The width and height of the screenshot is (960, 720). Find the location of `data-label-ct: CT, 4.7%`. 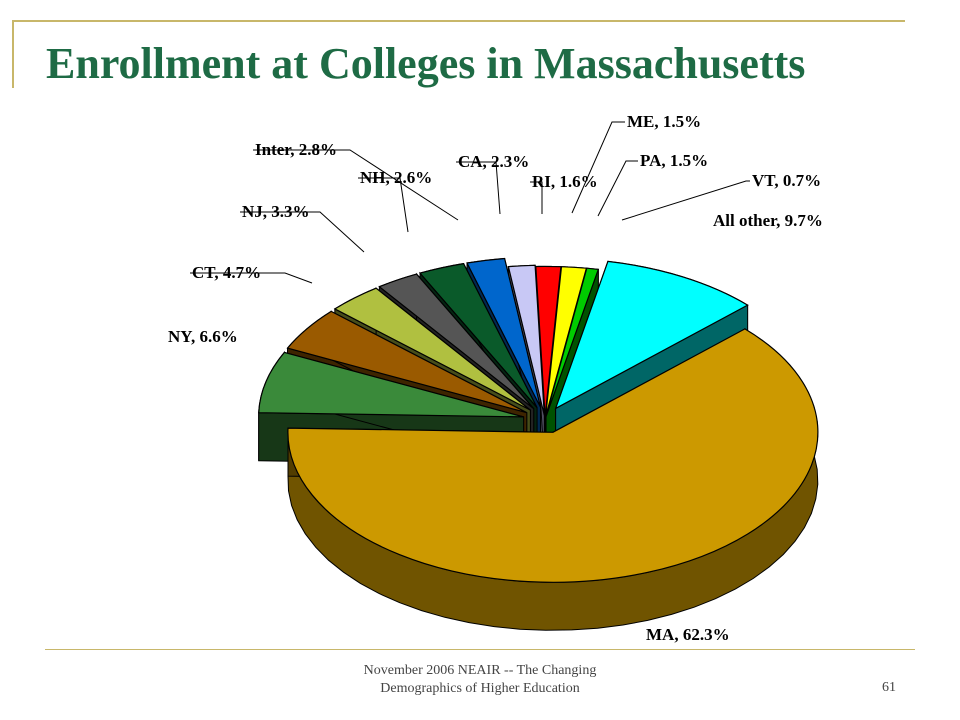

data-label-ct: CT, 4.7% is located at coordinates (226, 272).